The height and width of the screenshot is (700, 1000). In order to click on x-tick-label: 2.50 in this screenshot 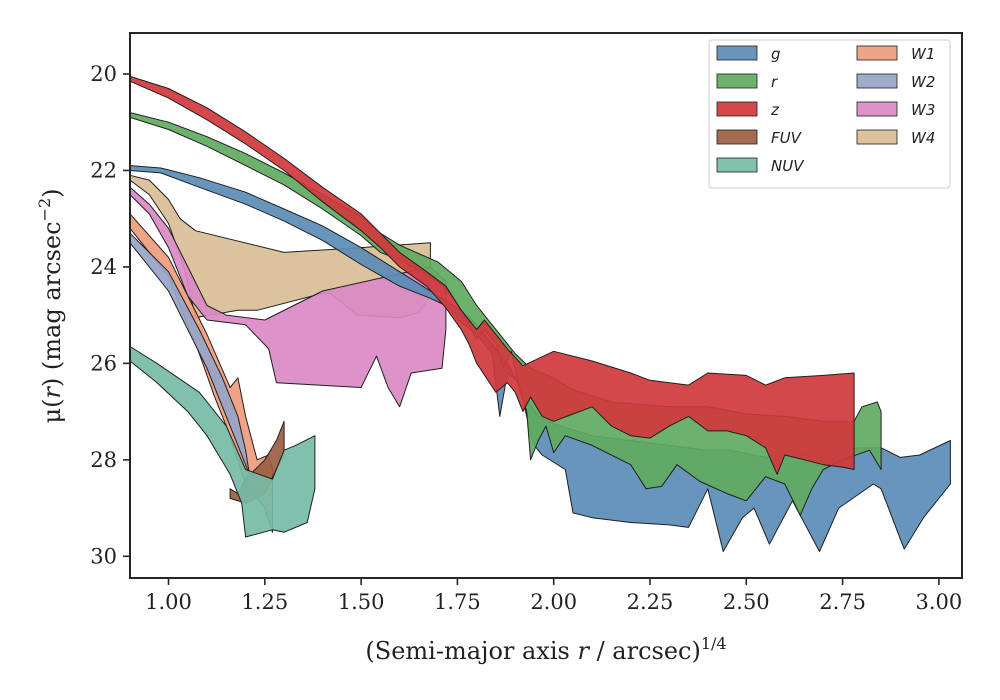, I will do `click(746, 602)`.